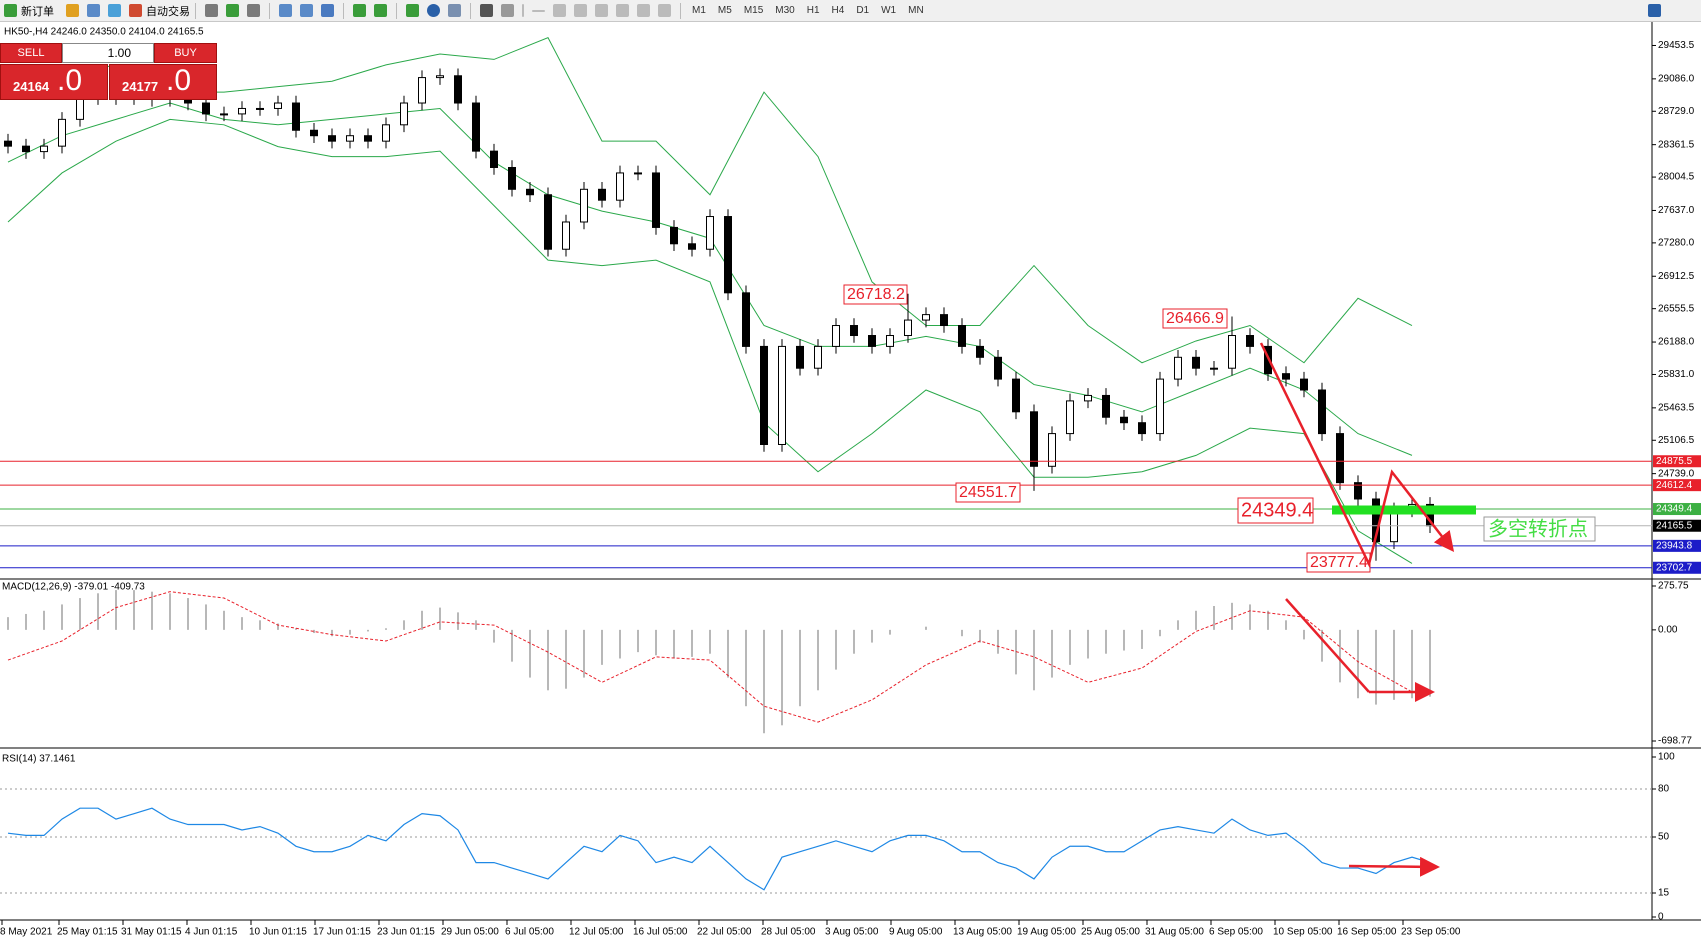 Image resolution: width=1701 pixels, height=944 pixels. I want to click on x-tick-label: 23 Jun 01:15, so click(406, 932).